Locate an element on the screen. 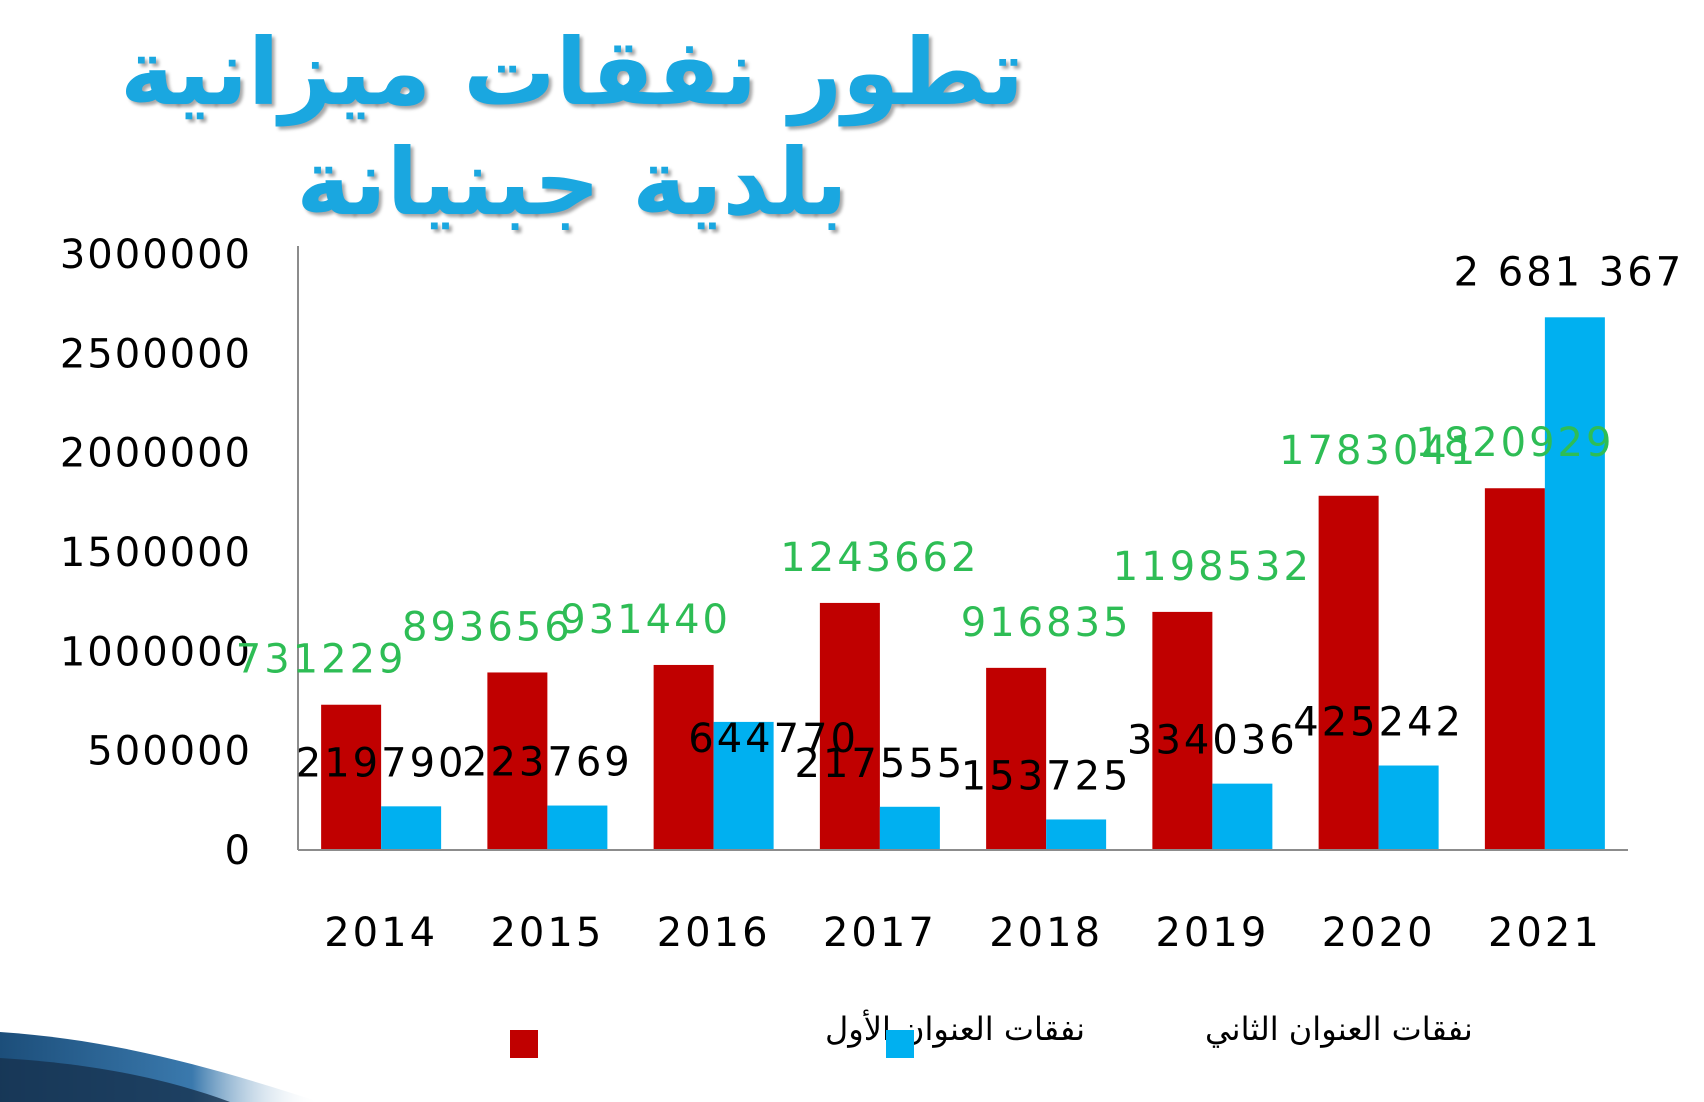 The height and width of the screenshot is (1102, 1704). data-label-series2-2019: 334036 is located at coordinates (1212, 741).